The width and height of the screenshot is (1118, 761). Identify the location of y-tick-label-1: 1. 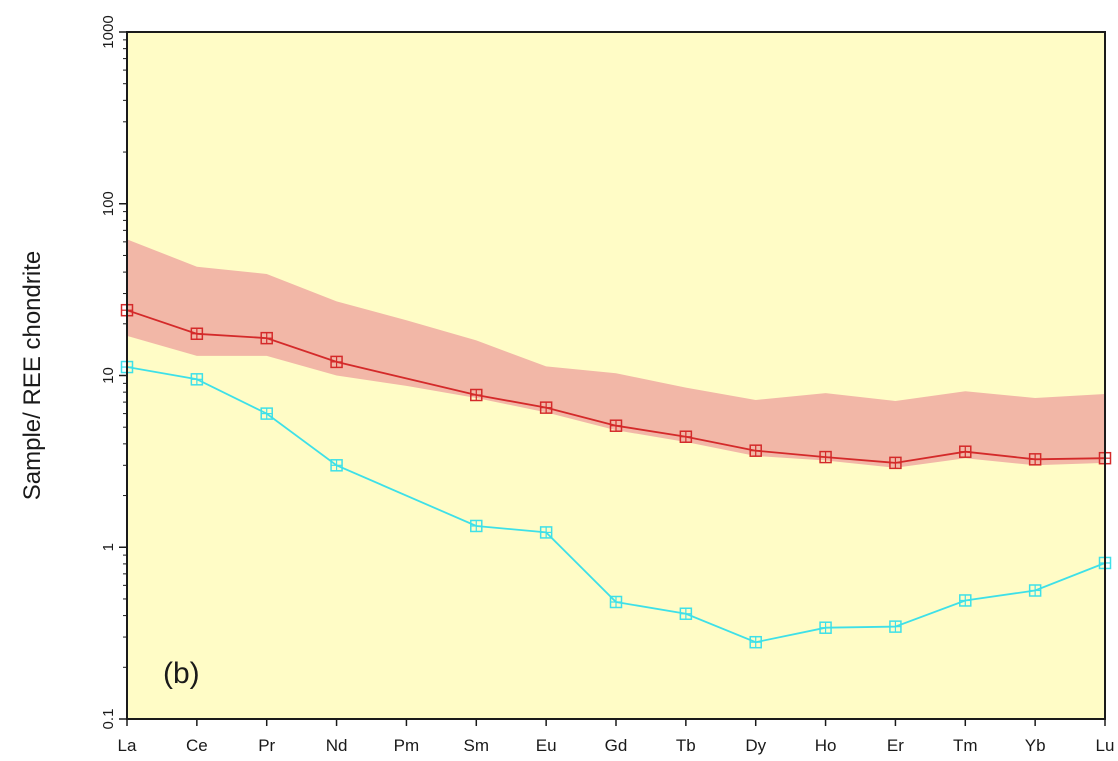
(108, 547).